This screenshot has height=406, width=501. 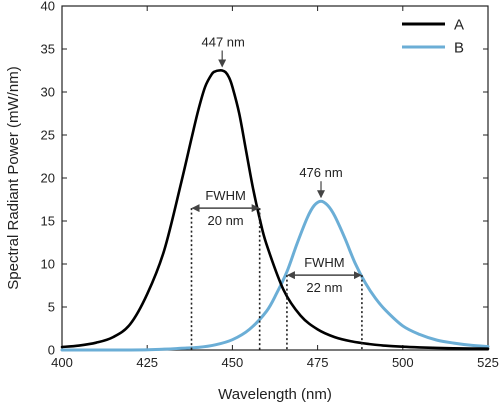 I want to click on y-axis-label: Spectral Radiant Power (mW/nm), so click(x=13, y=177).